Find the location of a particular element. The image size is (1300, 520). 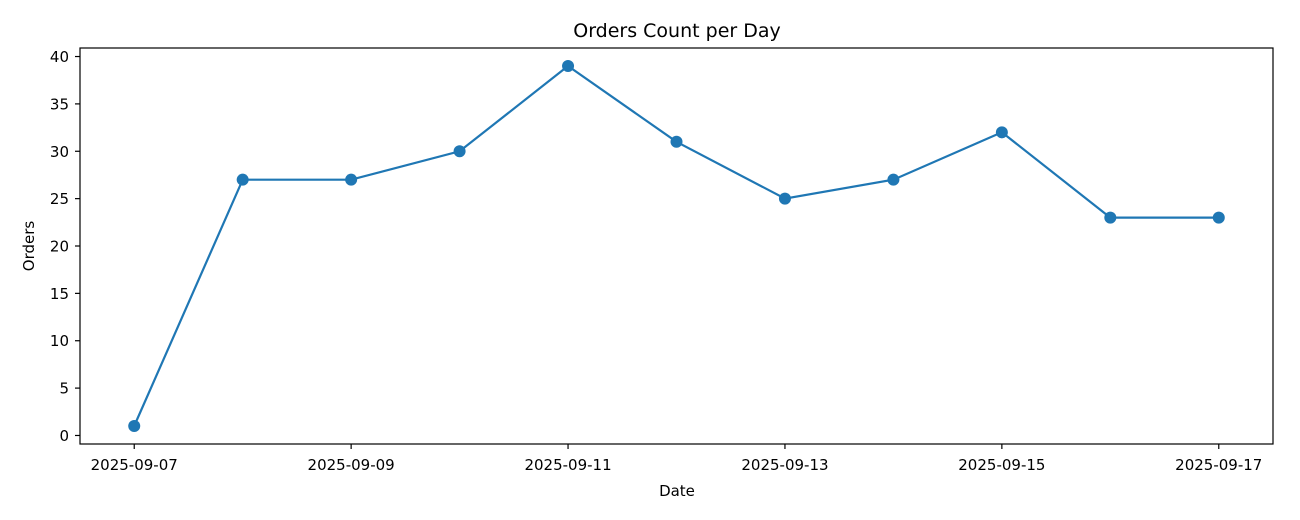

x-tick-label: 2025-09-17 is located at coordinates (1218, 465).